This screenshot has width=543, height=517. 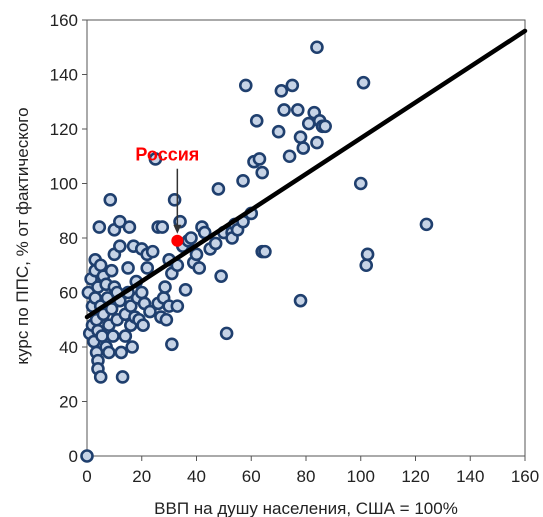 What do you see at coordinates (306, 476) in the screenshot?
I see `x-tick-label: 80` at bounding box center [306, 476].